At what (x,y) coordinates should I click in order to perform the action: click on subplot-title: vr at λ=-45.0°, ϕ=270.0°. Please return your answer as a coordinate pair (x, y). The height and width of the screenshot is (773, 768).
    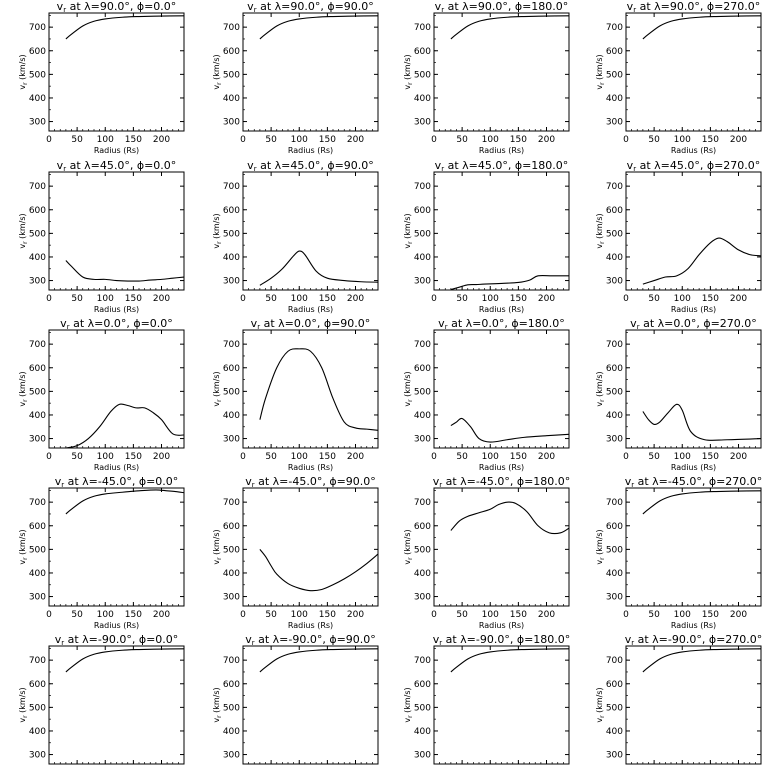
    Looking at the image, I should click on (694, 482).